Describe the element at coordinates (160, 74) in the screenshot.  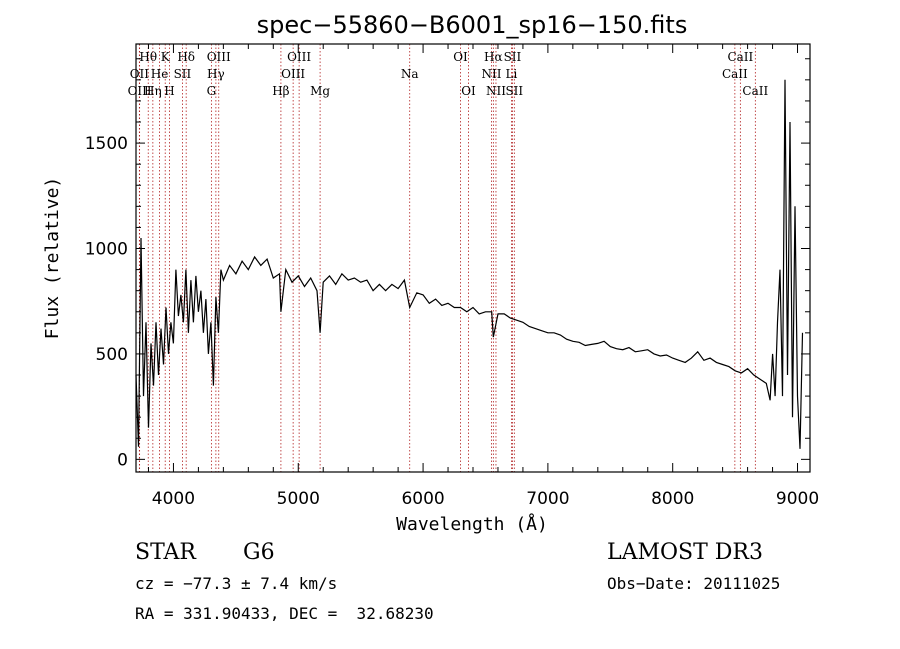
I see `line-label-3: He` at that location.